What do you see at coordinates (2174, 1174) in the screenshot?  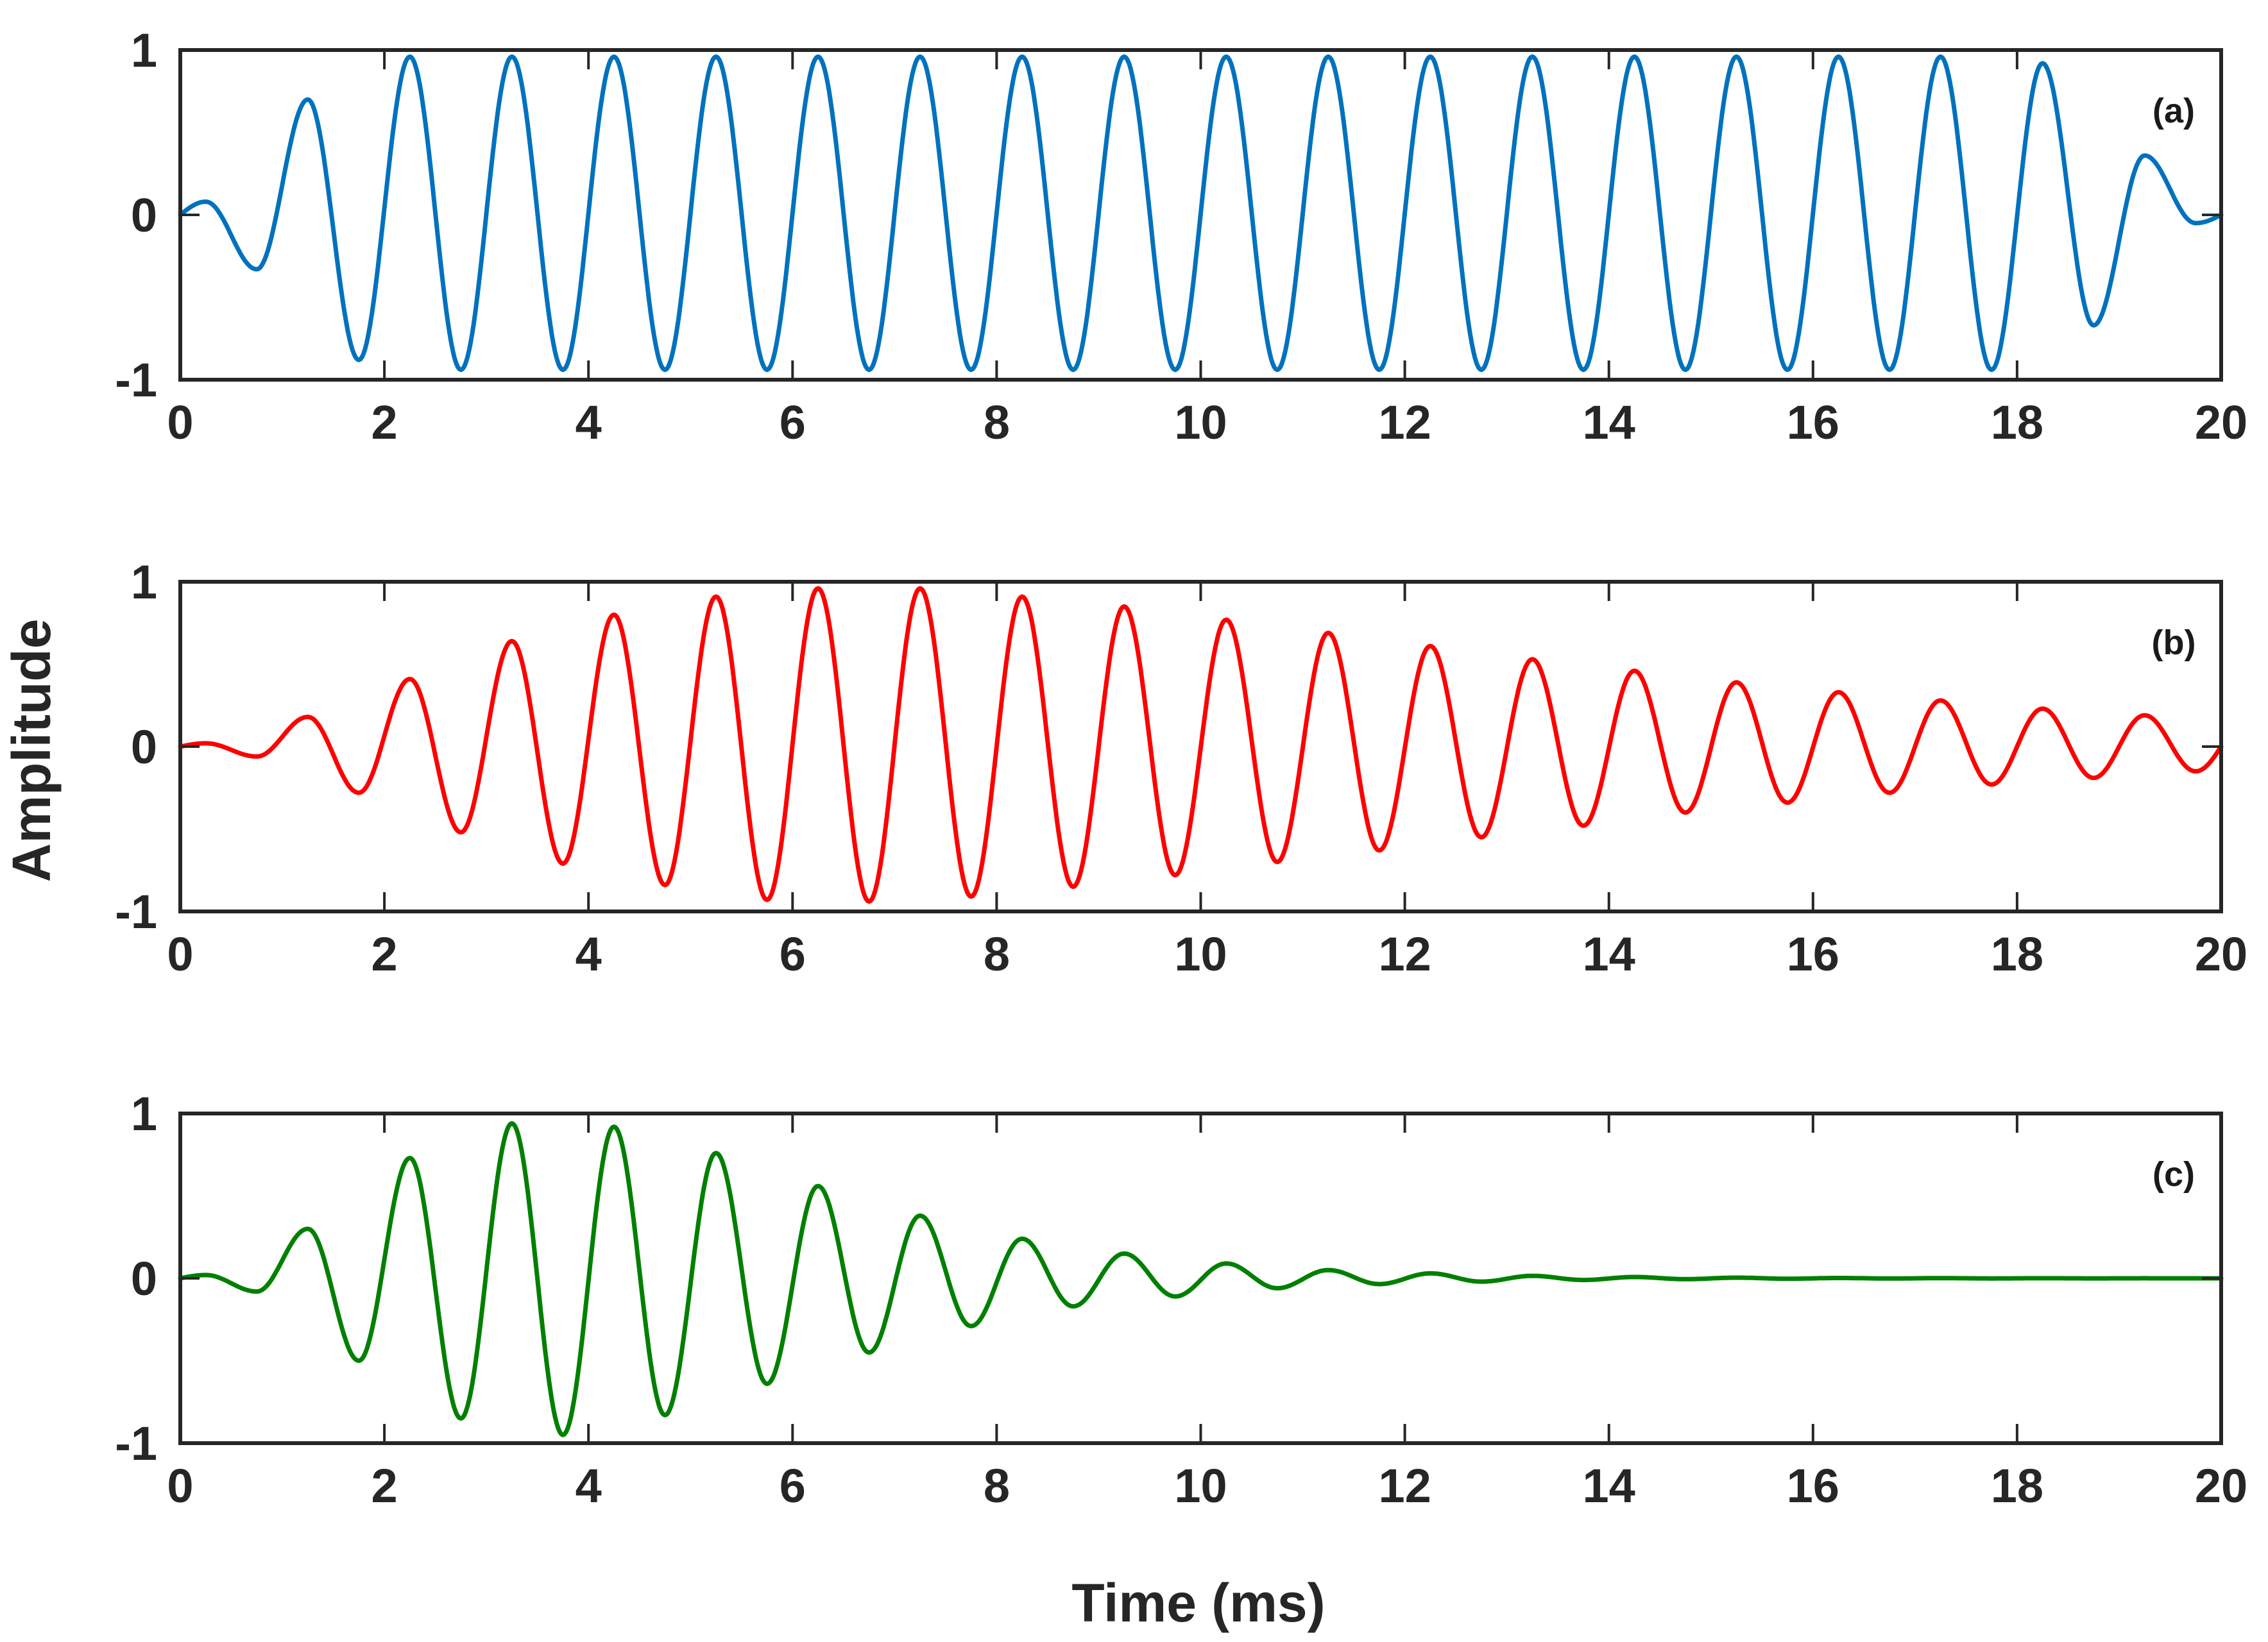 I see `panel-label-c: (c)` at bounding box center [2174, 1174].